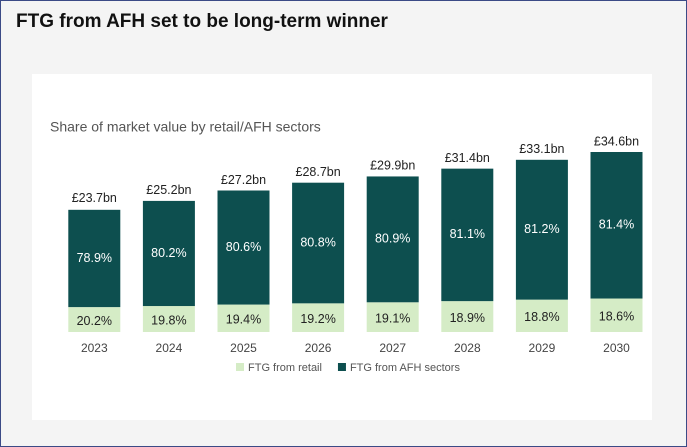 The height and width of the screenshot is (447, 687). What do you see at coordinates (318, 348) in the screenshot?
I see `x-tick-label: 2026` at bounding box center [318, 348].